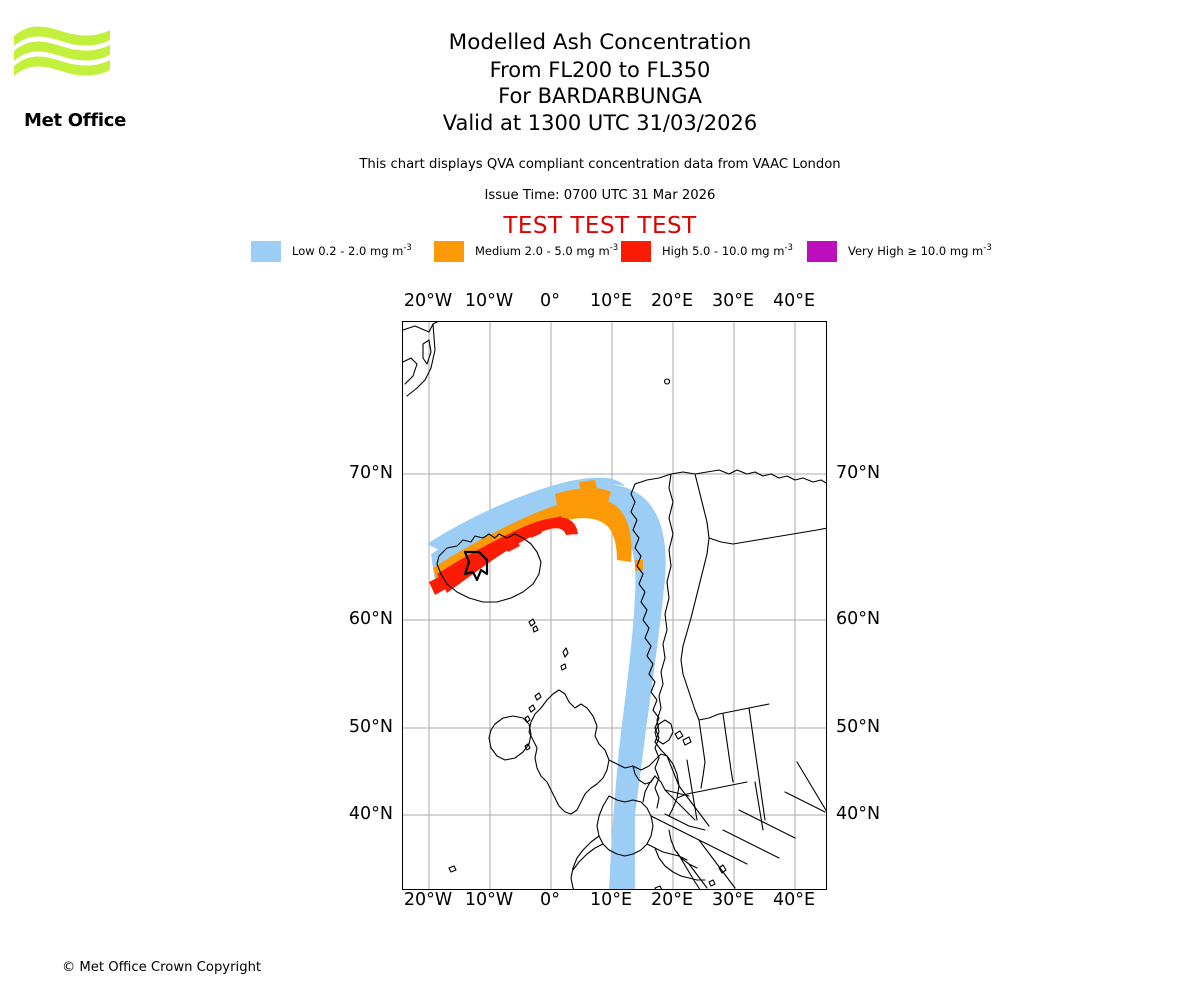  What do you see at coordinates (75, 120) in the screenshot?
I see `met-office-logo-text: Met Office` at bounding box center [75, 120].